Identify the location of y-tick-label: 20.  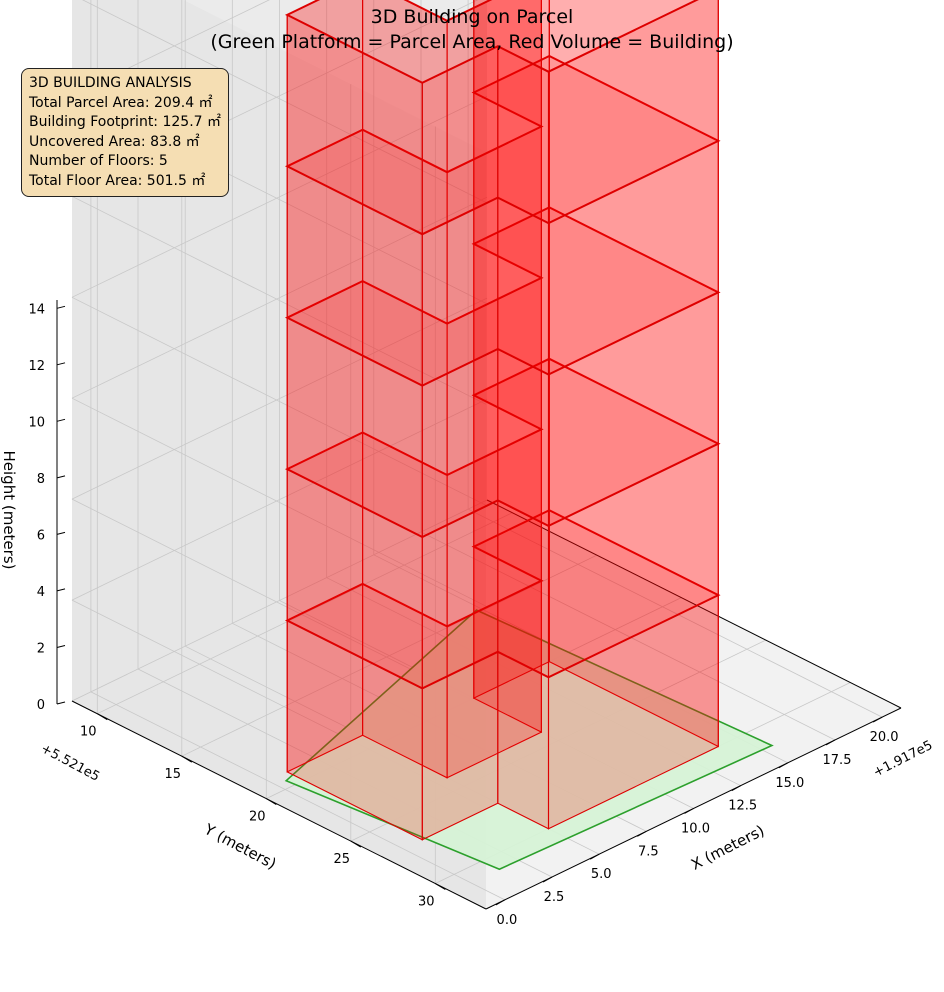
(257, 817).